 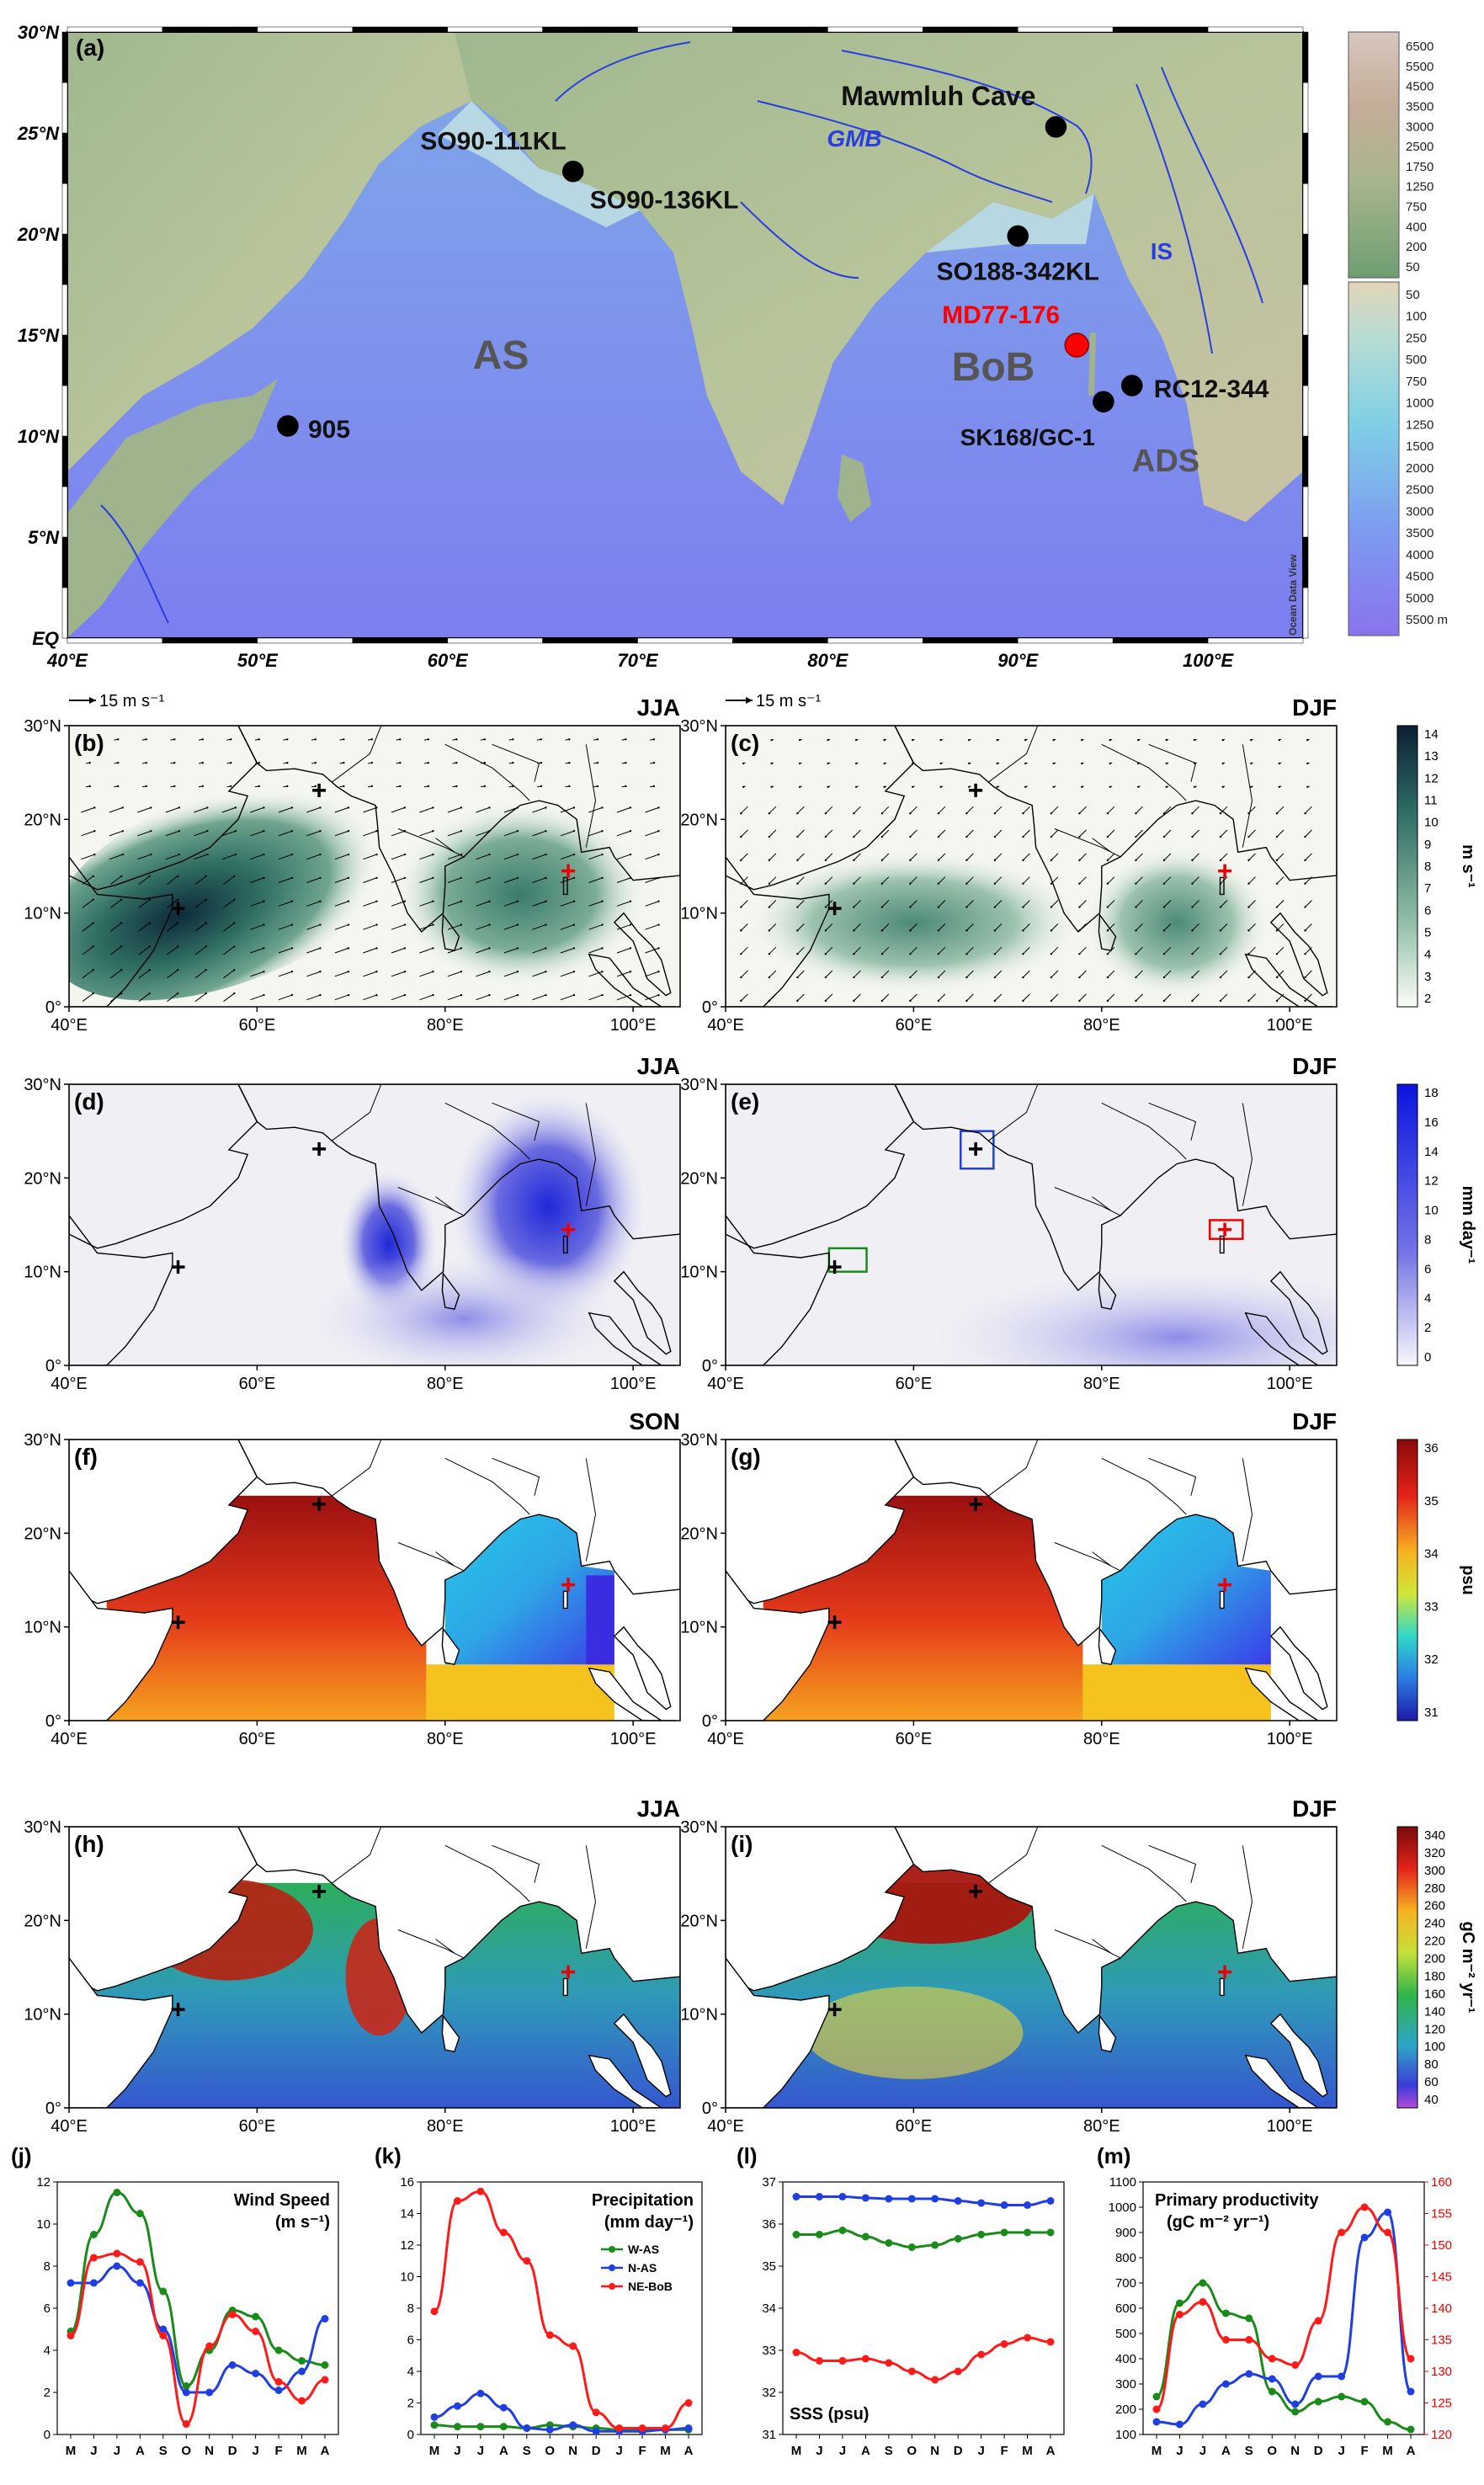 What do you see at coordinates (1419, 127) in the screenshot?
I see `elevation-tick: 3000` at bounding box center [1419, 127].